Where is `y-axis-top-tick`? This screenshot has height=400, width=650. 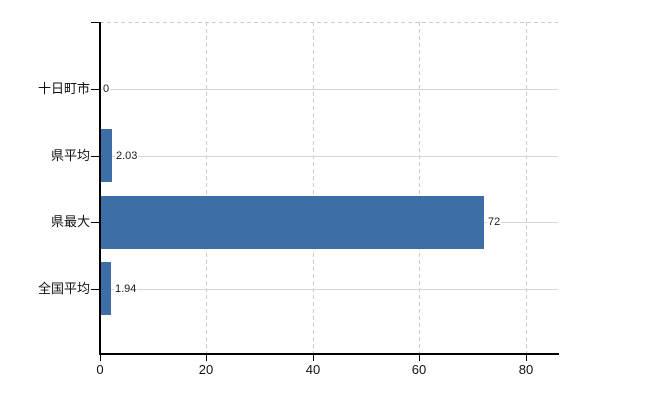
y-axis-top-tick is located at coordinates (95, 22).